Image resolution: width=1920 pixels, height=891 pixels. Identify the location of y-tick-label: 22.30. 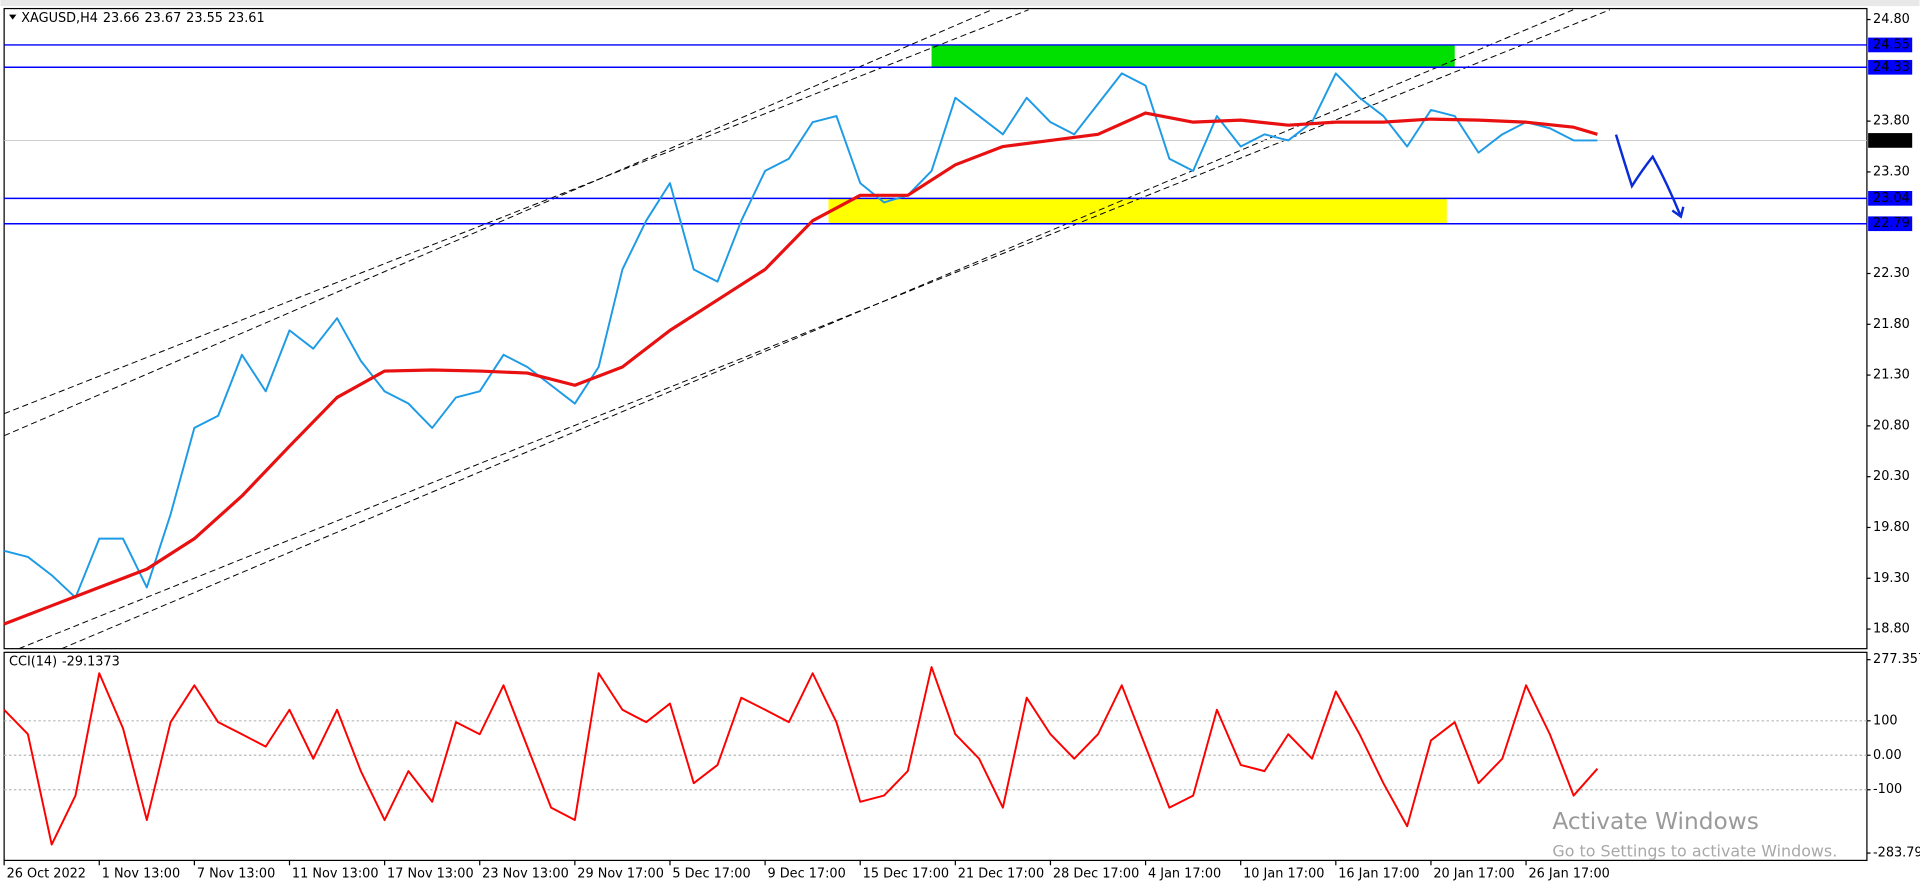
(1891, 273).